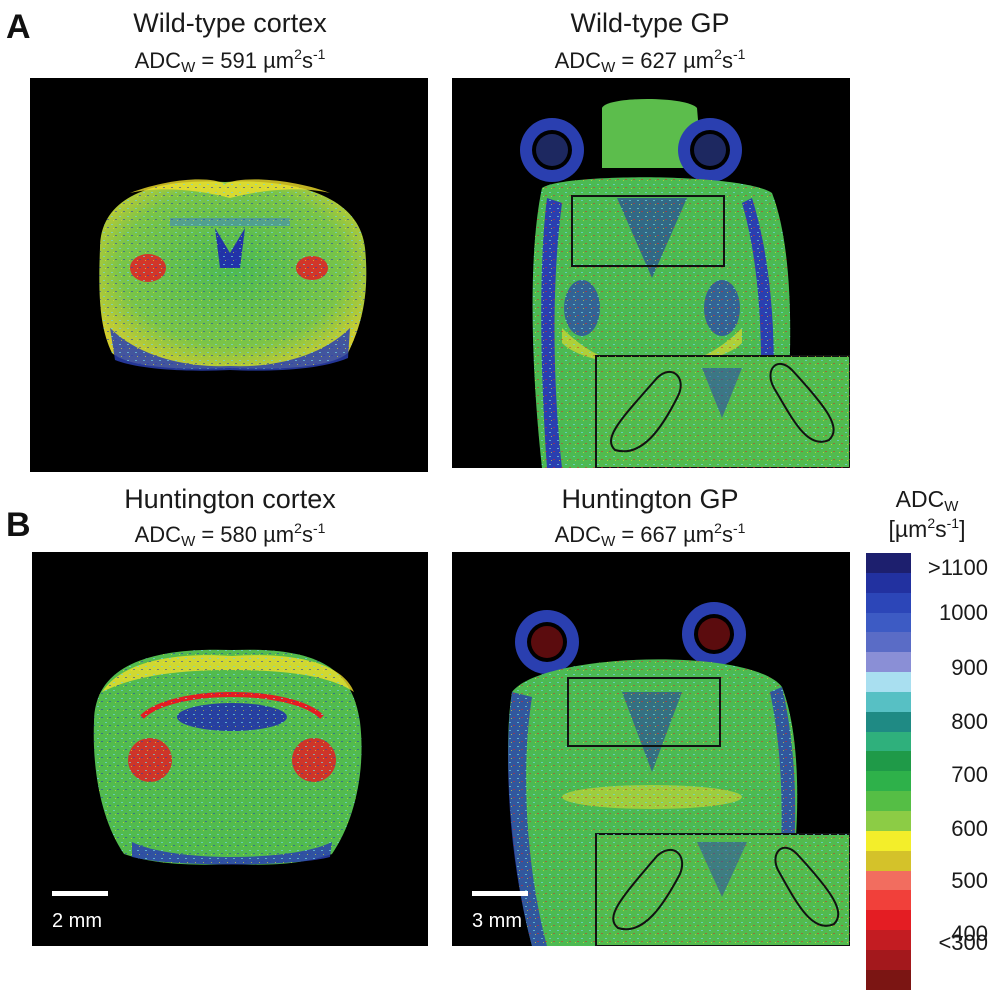 This screenshot has width=992, height=990. What do you see at coordinates (80, 893) in the screenshot?
I see `scale-bar-cortex` at bounding box center [80, 893].